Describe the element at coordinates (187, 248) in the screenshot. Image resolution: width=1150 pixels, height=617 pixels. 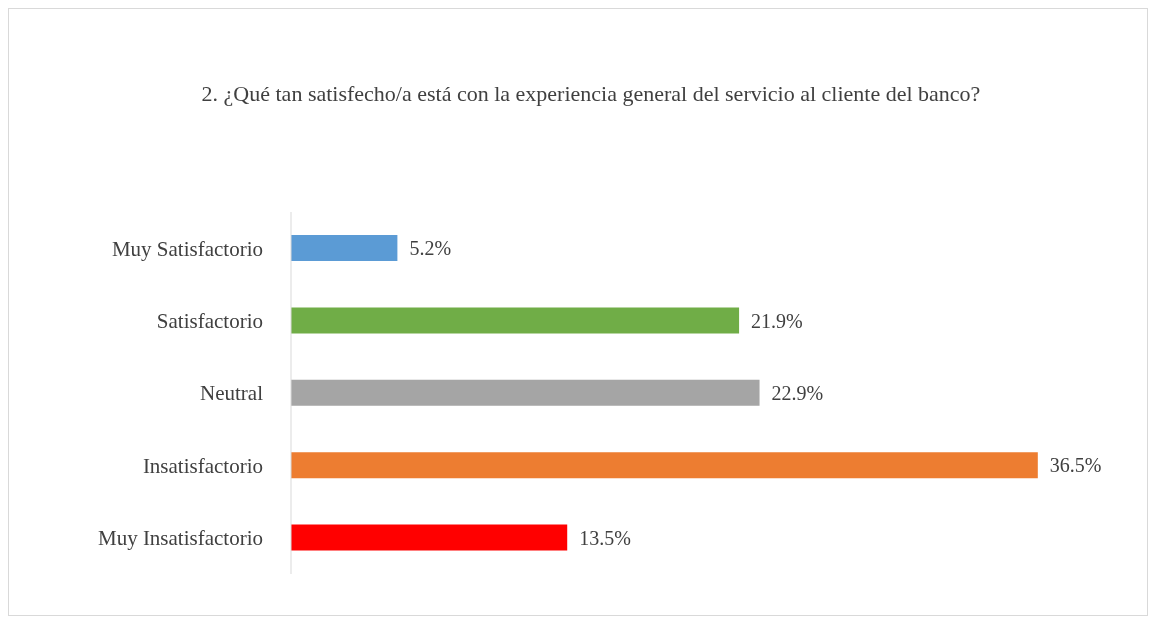
I see `y-tick-label: Muy Satisfactorio` at that location.